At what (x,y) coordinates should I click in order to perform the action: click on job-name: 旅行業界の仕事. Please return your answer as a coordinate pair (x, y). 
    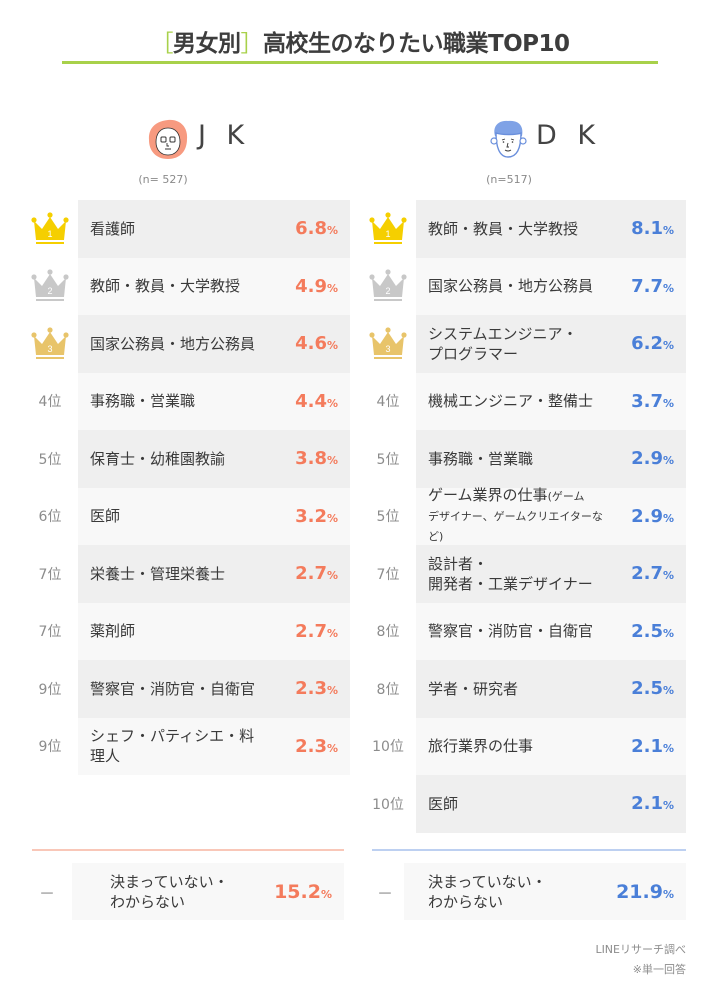
    Looking at the image, I should click on (481, 746).